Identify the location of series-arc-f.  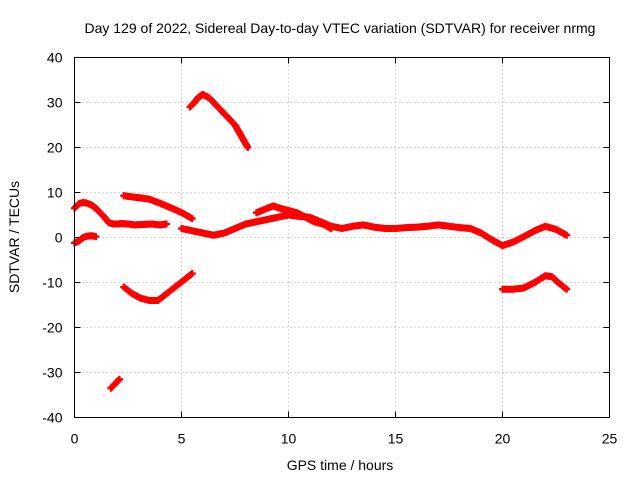
(219, 120).